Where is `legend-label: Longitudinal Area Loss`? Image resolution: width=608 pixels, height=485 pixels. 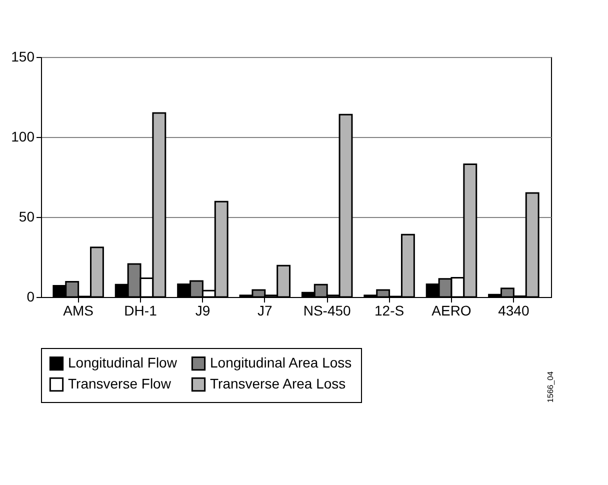 legend-label: Longitudinal Area Loss is located at coordinates (281, 362).